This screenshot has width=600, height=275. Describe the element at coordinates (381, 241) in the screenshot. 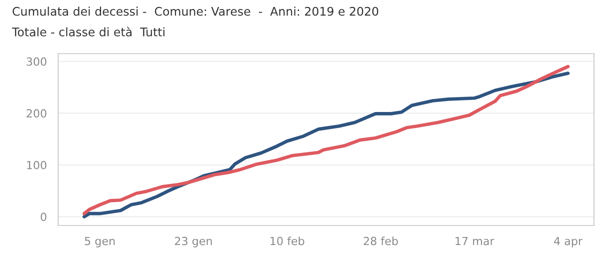

I see `x-tick-label: 28 feb` at that location.